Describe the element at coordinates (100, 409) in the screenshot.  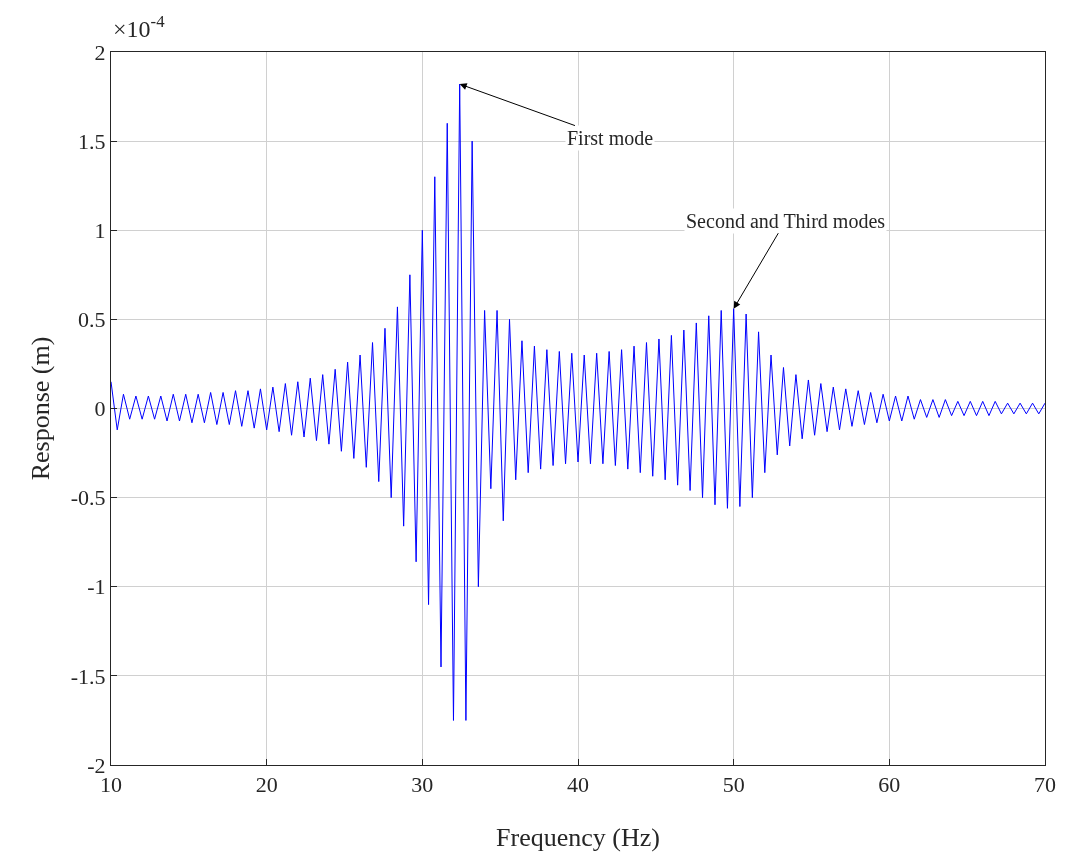
I see `y-tick-label: 0` at that location.